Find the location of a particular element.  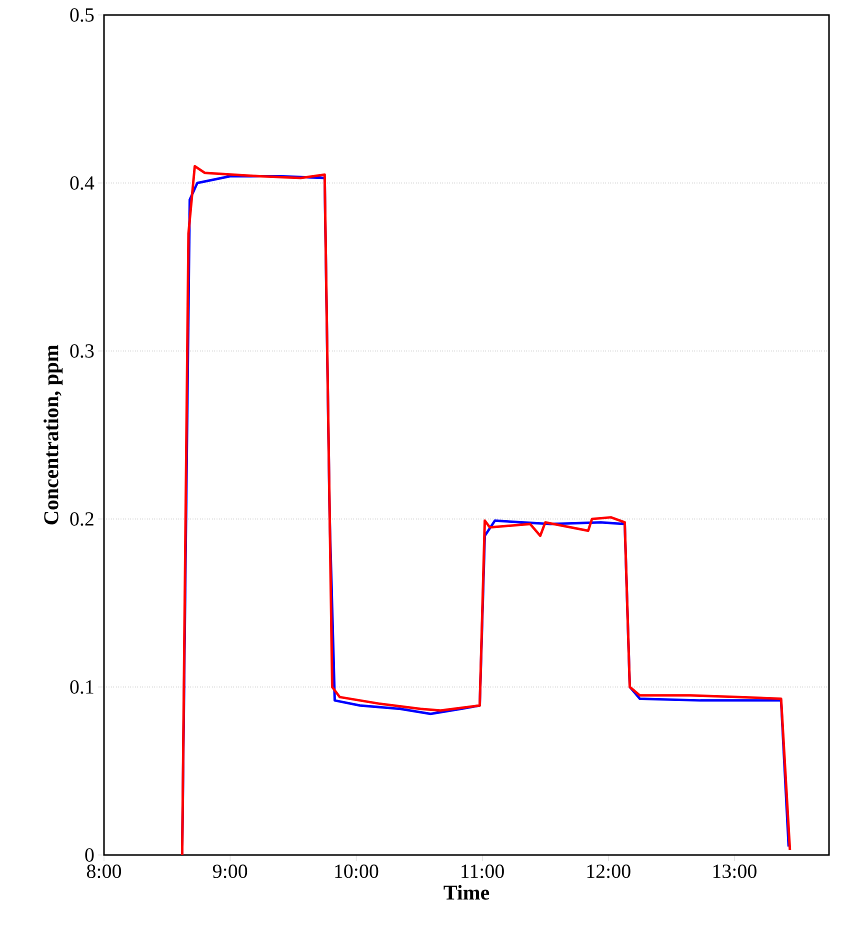

y-tick-label: 0.4 is located at coordinates (82, 183).